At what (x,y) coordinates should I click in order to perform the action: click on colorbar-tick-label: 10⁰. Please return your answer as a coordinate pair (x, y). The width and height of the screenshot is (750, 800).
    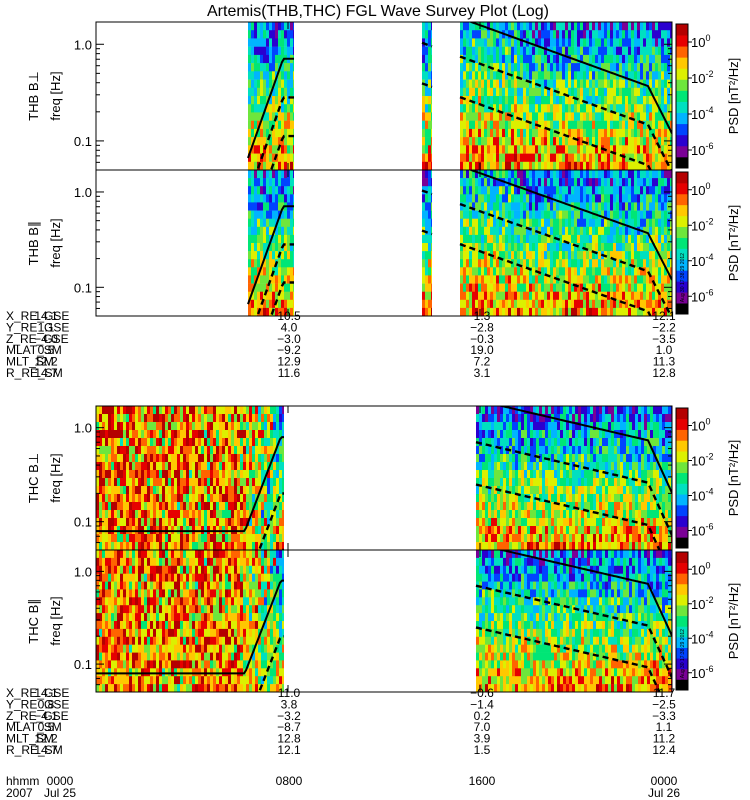
    Looking at the image, I should click on (700, 41).